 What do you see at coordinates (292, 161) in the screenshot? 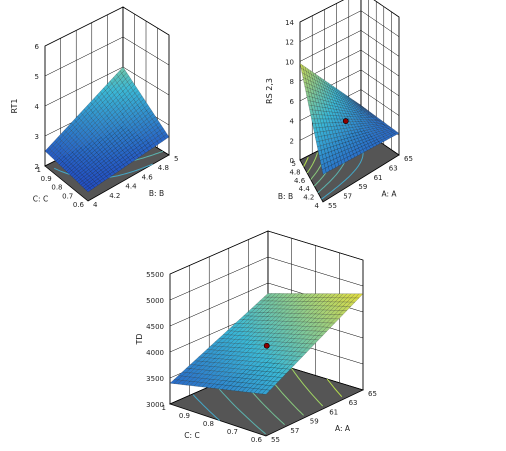
I see `z-tick-label: 0` at bounding box center [292, 161].